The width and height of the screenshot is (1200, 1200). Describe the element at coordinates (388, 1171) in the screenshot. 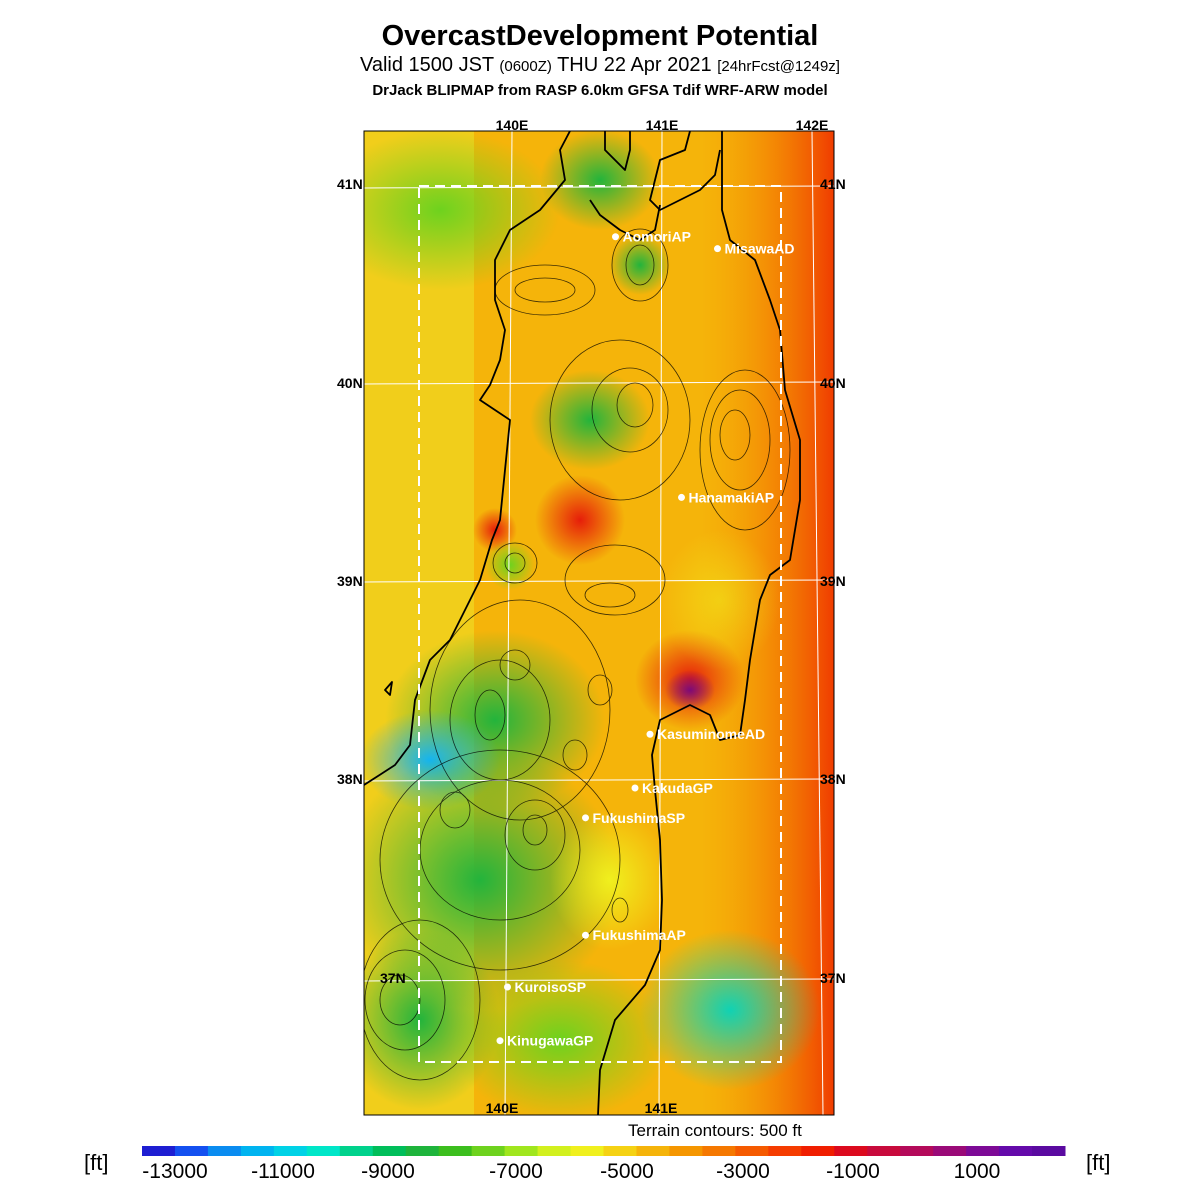

I see `colorbar-tick-label: -9000` at that location.